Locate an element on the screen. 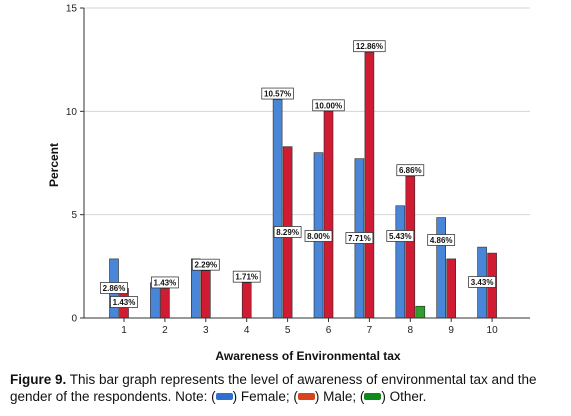  y-tick-labels: 0 5 10 15 is located at coordinates (72, 164).